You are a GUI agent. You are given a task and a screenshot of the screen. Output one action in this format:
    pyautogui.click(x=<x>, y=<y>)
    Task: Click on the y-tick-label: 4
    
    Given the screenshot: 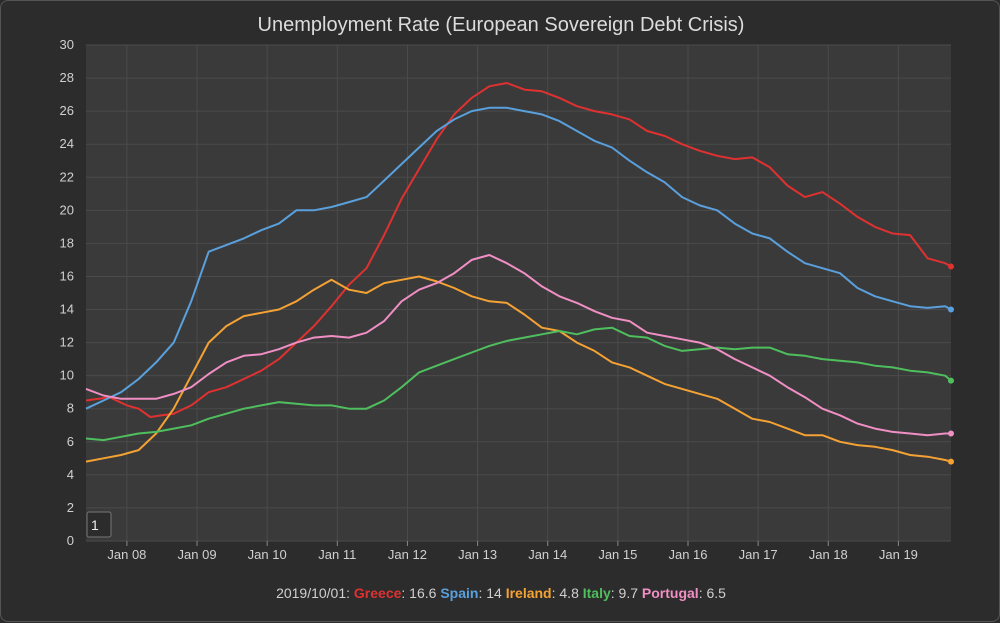 What is the action you would take?
    pyautogui.click(x=70, y=474)
    